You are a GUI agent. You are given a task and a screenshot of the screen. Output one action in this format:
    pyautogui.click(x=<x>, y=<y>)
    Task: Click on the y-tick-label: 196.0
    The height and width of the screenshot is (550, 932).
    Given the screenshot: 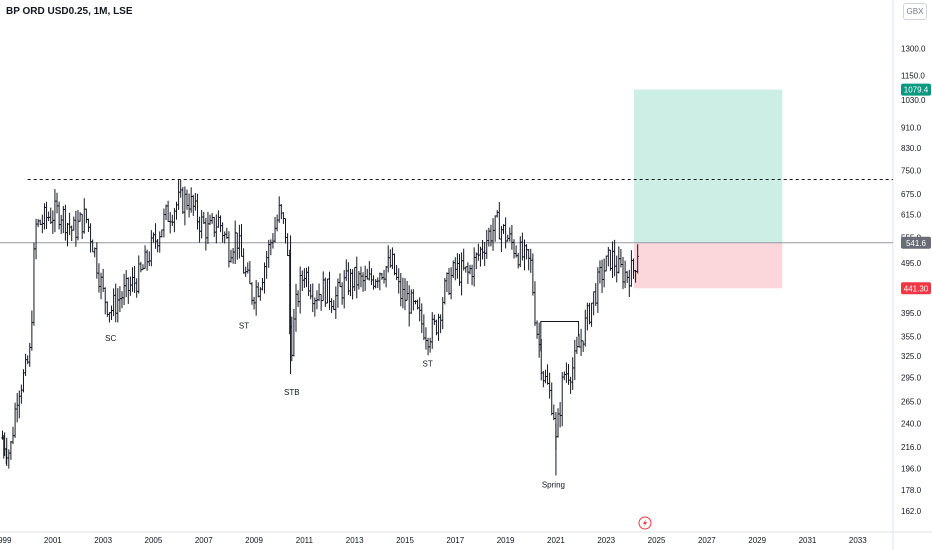 What is the action you would take?
    pyautogui.click(x=911, y=469)
    